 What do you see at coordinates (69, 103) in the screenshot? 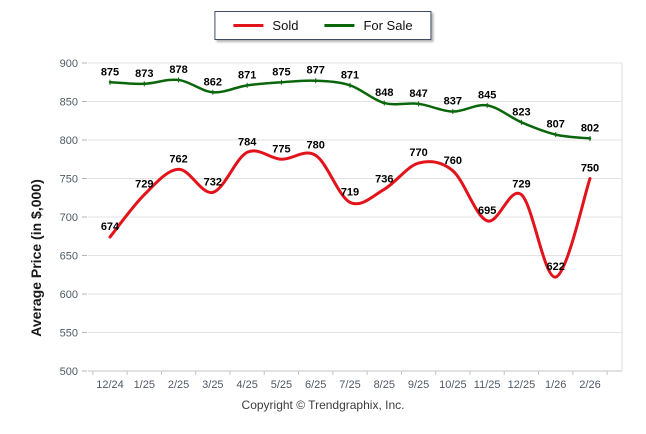
I see `svg-text: 850` at bounding box center [69, 103].